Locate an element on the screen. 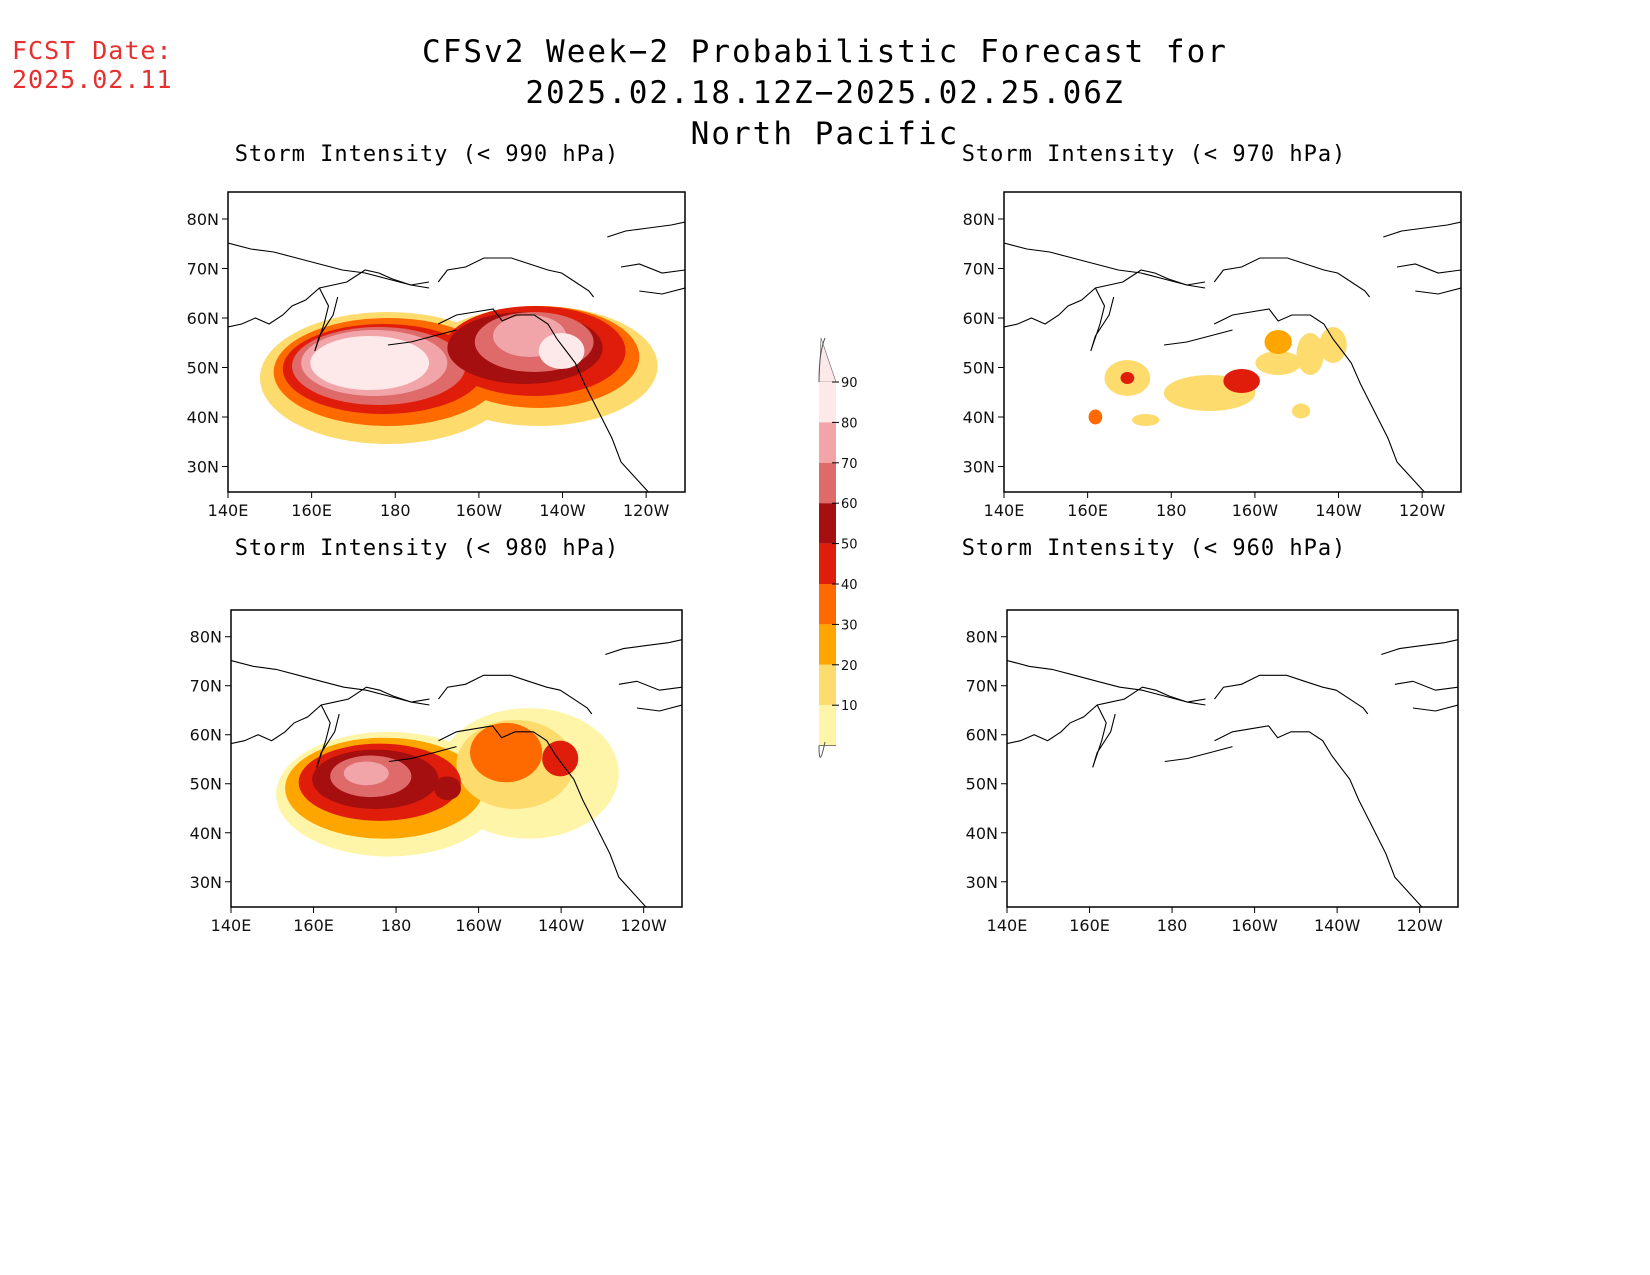 This screenshot has width=1650, height=1275. panel-title-980: Storm Intensity (< 980 hPa) is located at coordinates (427, 548).